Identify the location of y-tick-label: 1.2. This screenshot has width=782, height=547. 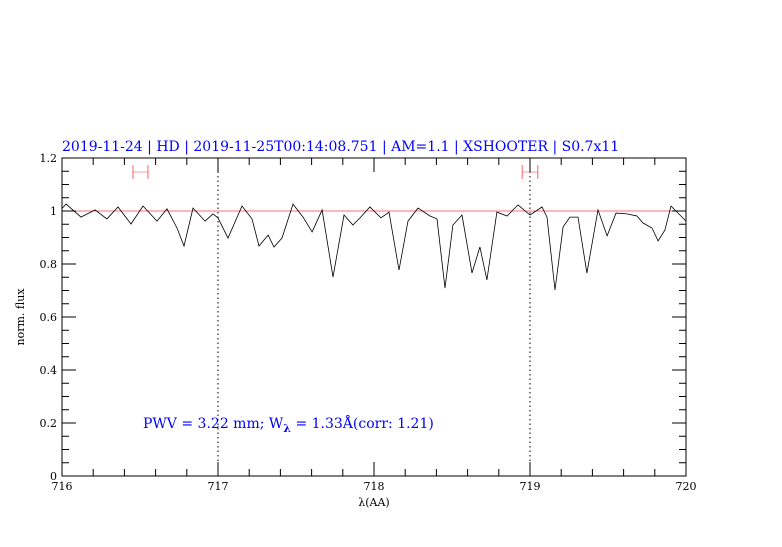
(49, 158).